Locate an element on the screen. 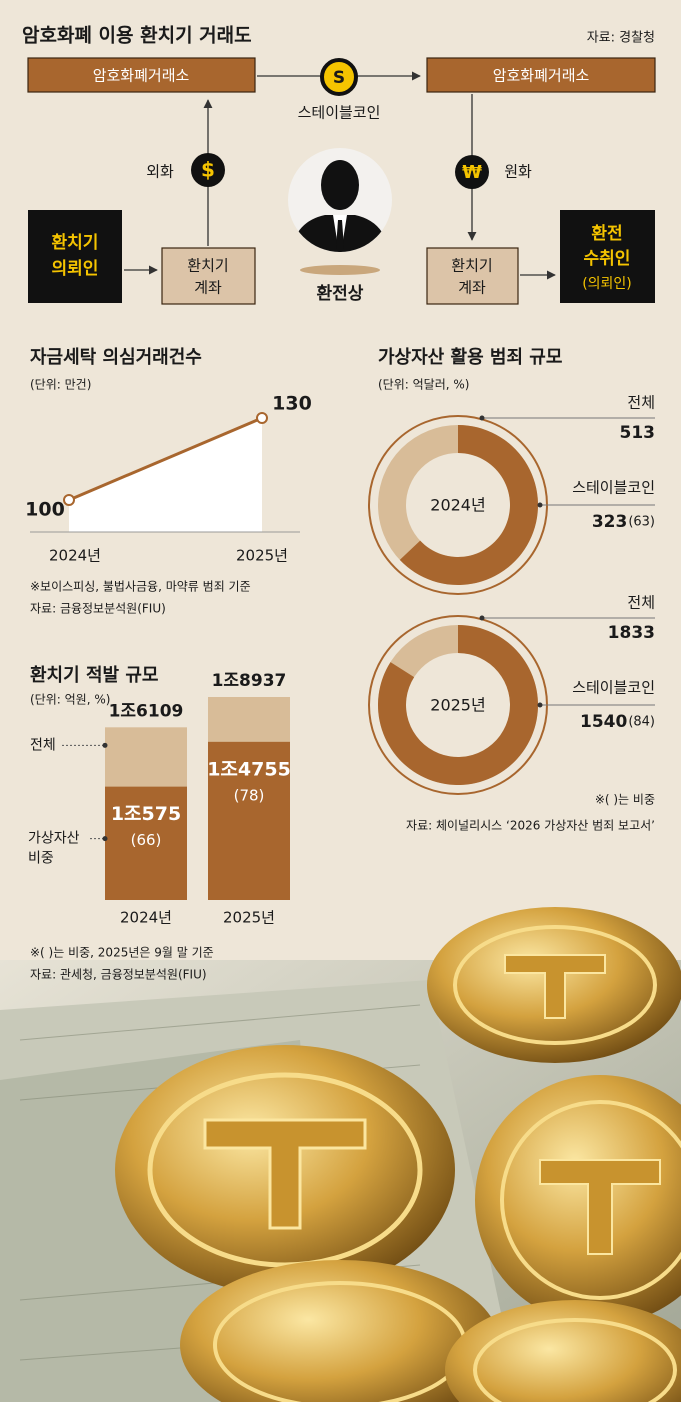  line is located at coordinates (165, 459).